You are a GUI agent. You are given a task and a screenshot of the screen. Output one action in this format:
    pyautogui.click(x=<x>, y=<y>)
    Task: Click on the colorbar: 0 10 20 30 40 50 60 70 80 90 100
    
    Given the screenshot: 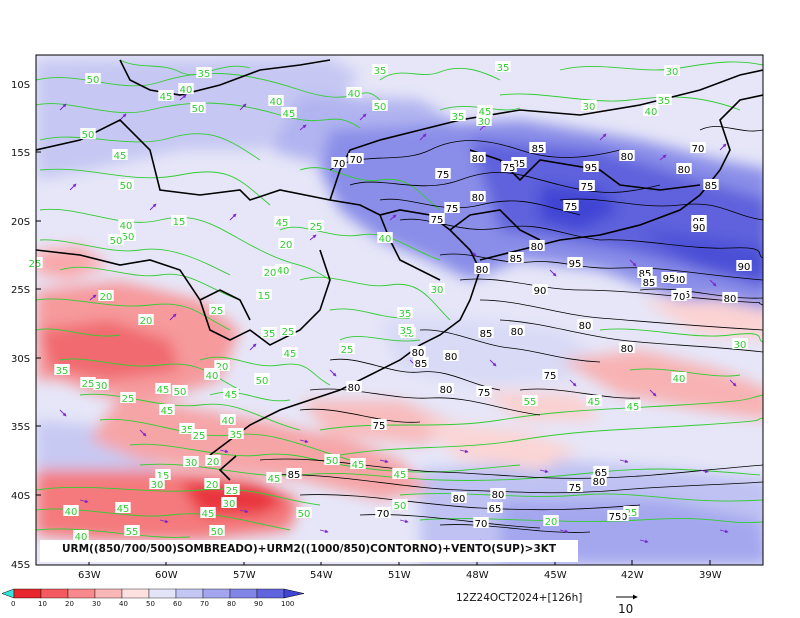 What is the action you would take?
    pyautogui.click(x=153, y=598)
    